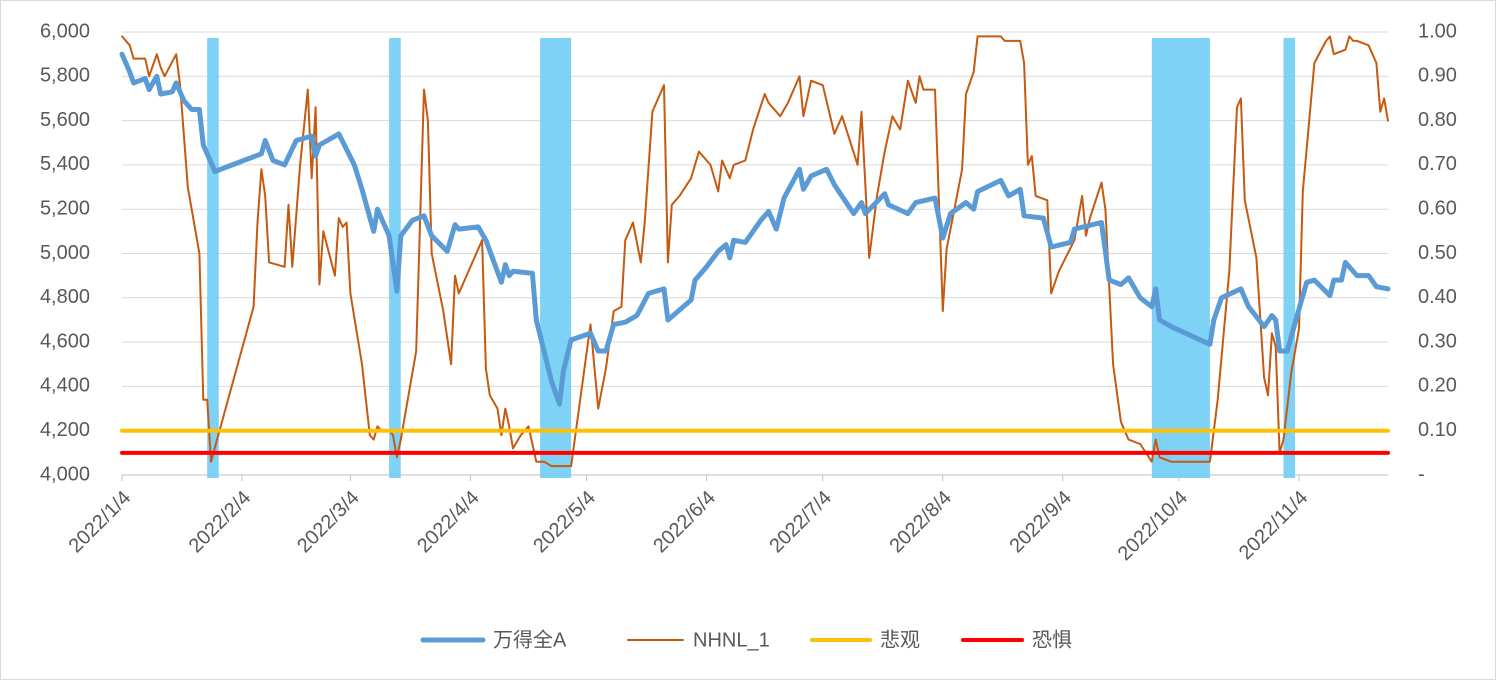  I want to click on y2-tick-label: 0.80, so click(1437, 120).